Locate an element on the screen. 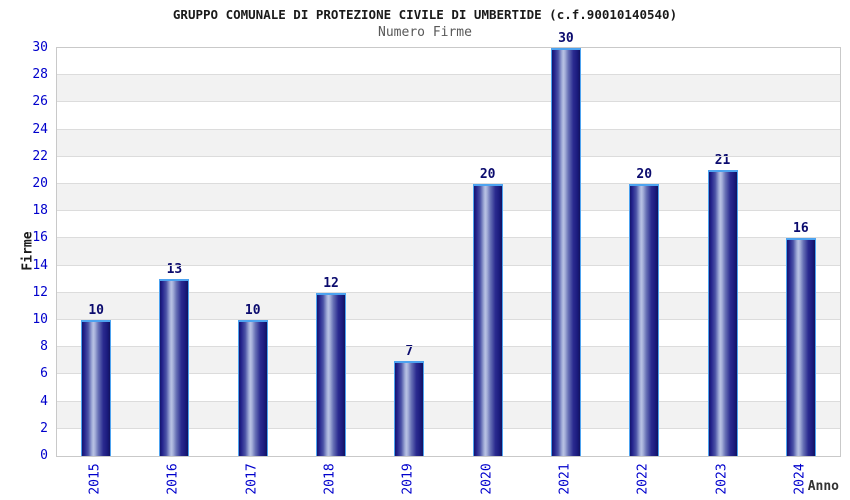 The image size is (850, 500). x-tick-label: 2015 is located at coordinates (95, 479).